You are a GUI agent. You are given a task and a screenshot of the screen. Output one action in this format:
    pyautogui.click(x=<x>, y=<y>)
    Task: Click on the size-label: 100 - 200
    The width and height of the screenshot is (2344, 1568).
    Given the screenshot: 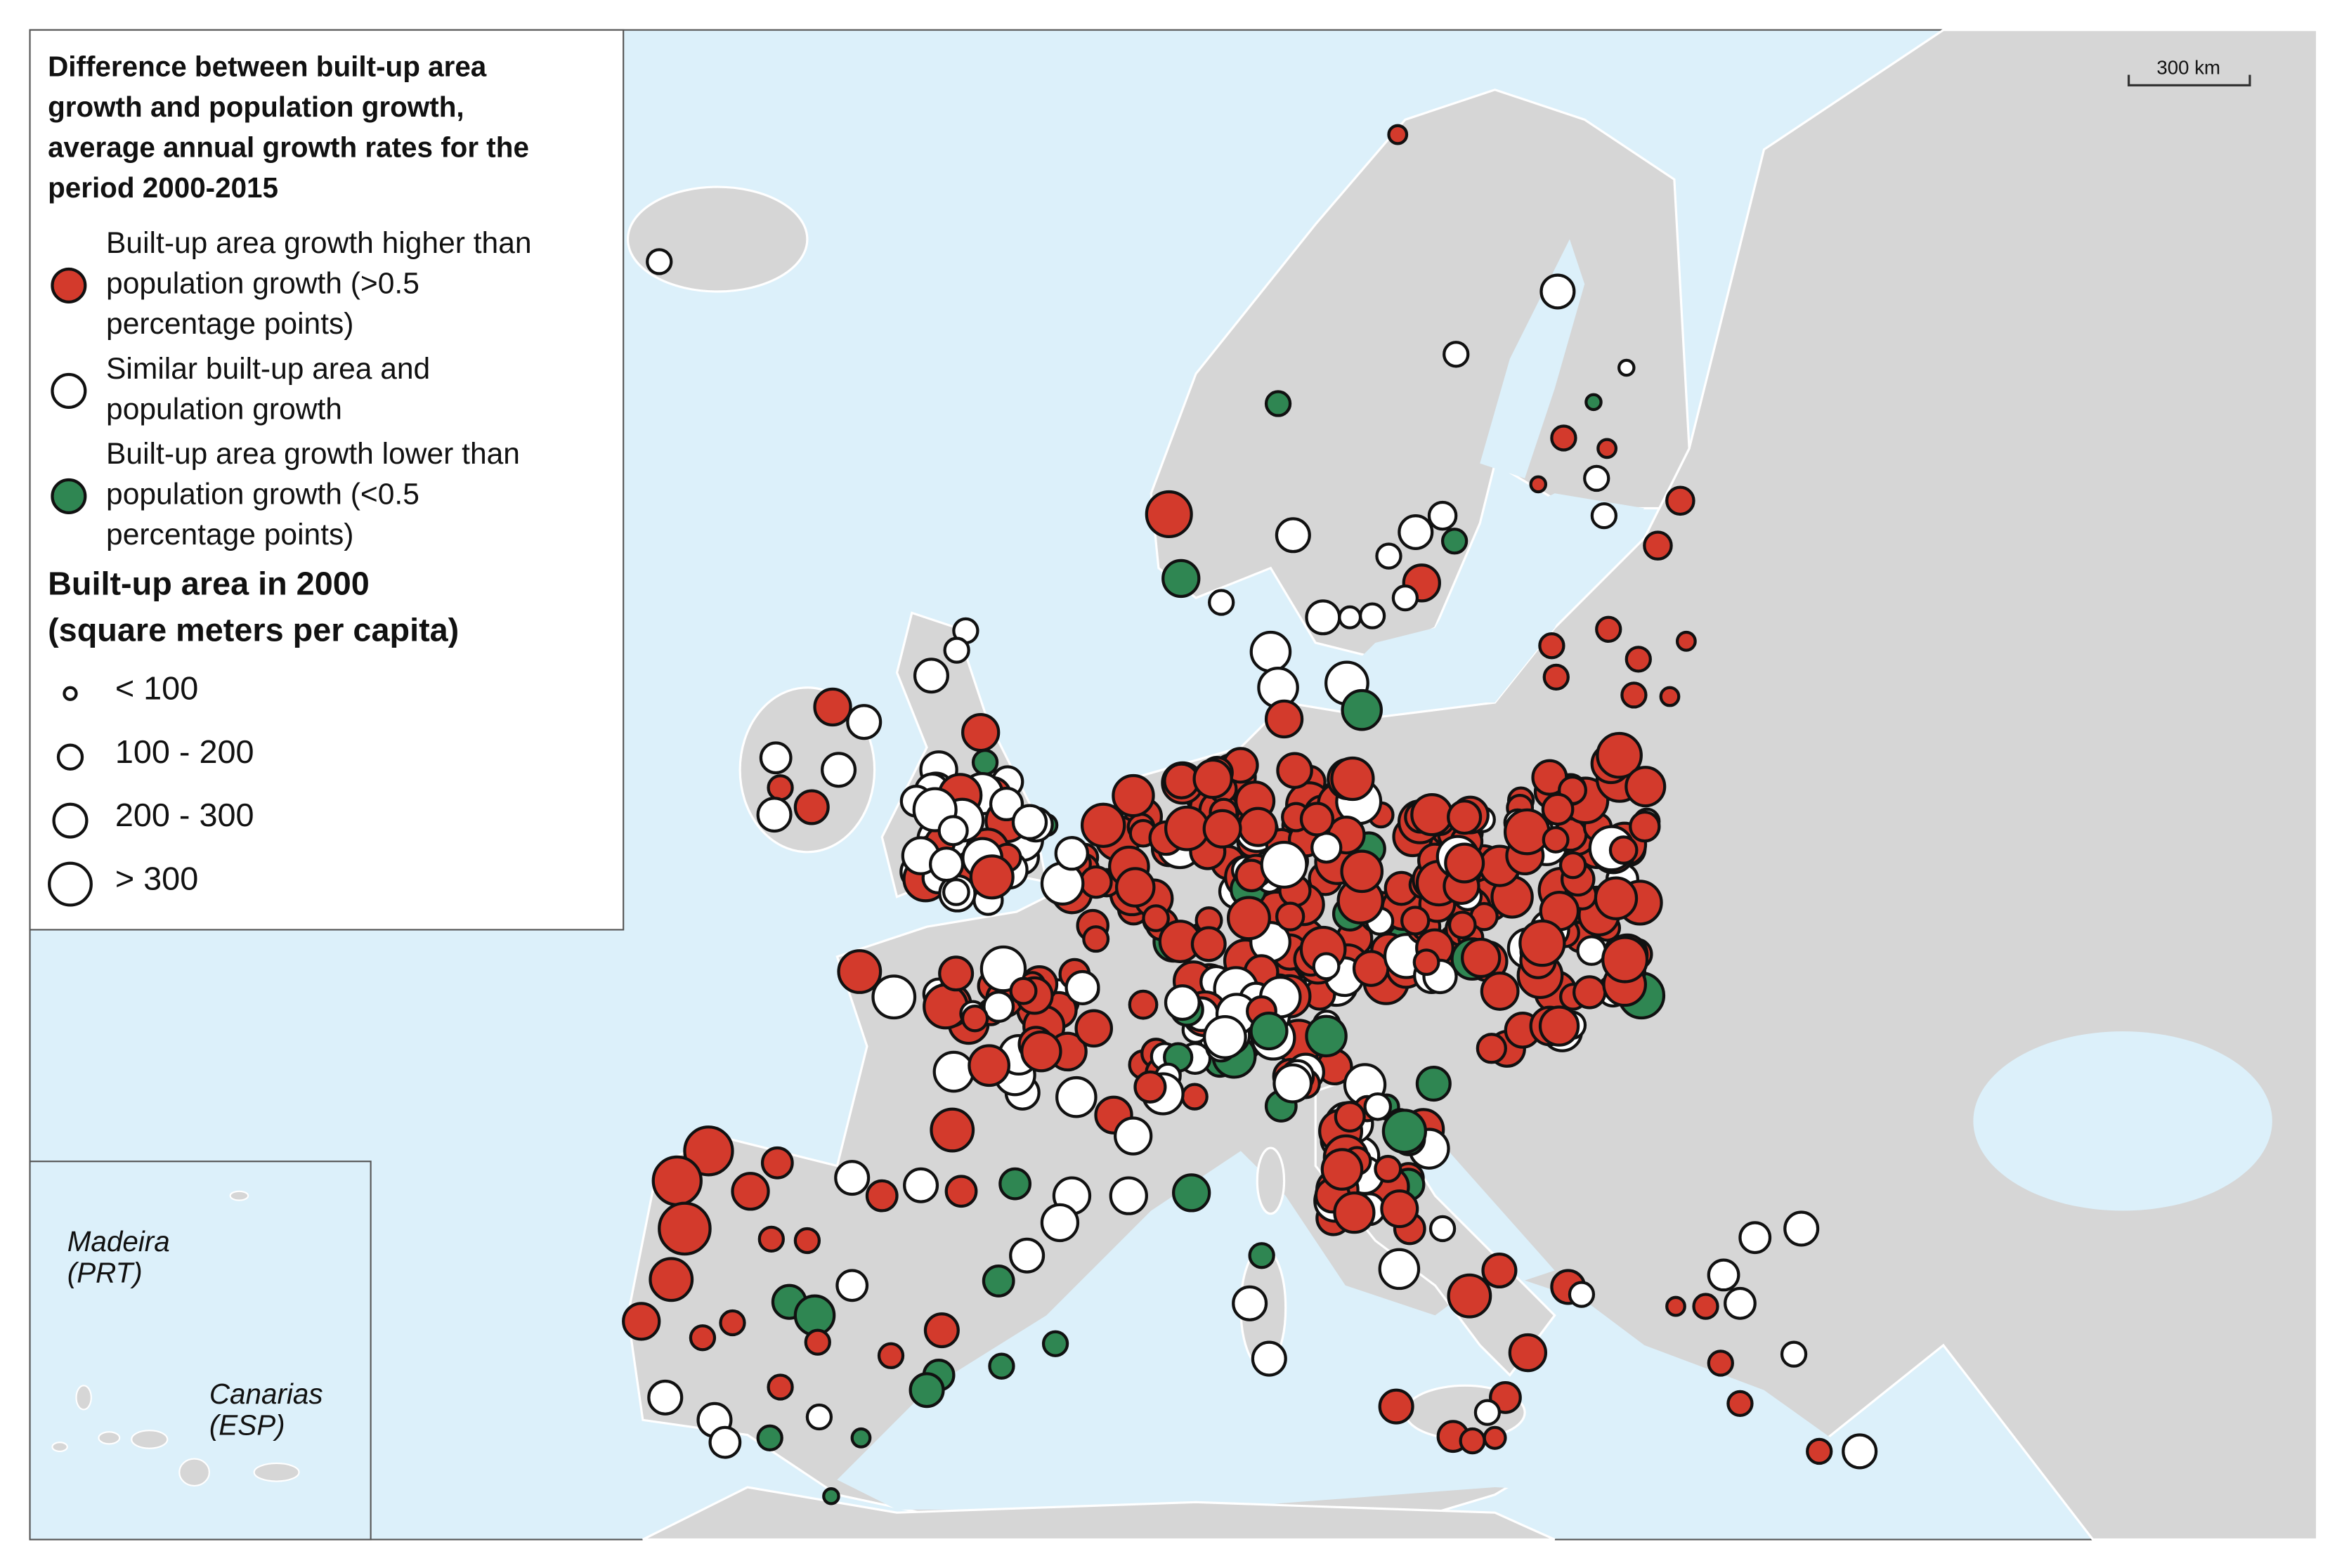 What is the action you would take?
    pyautogui.click(x=184, y=751)
    